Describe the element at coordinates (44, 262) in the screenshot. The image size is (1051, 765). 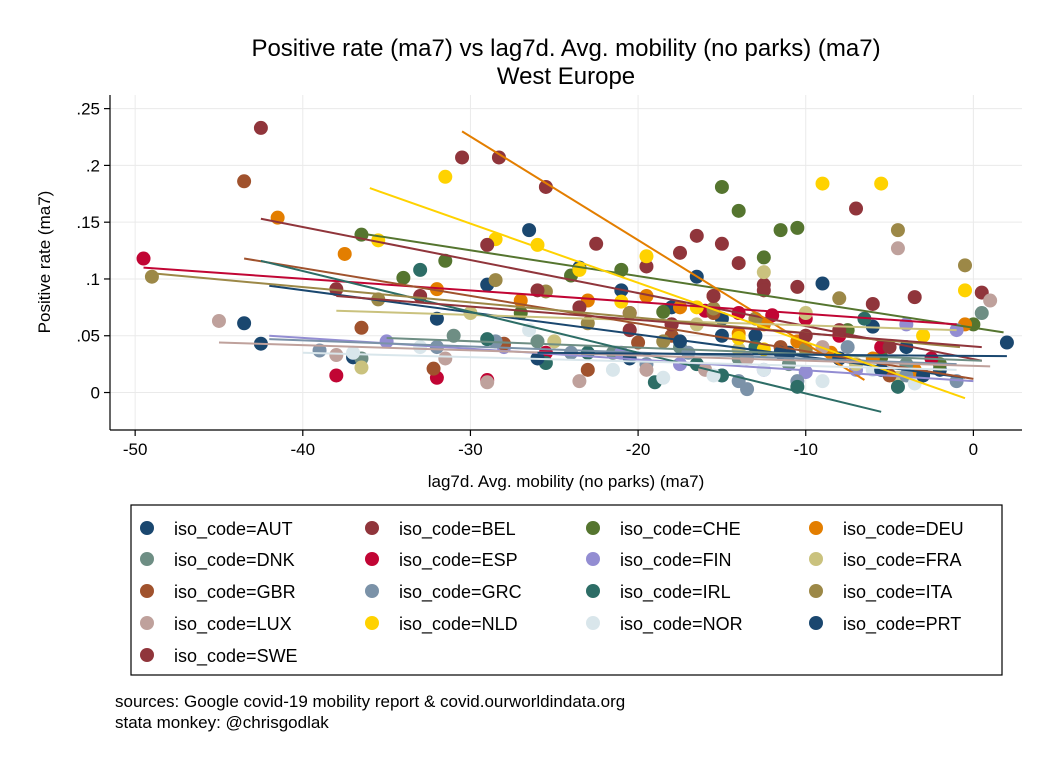
I see `y-axis-label: Positive rate (ma7)` at that location.